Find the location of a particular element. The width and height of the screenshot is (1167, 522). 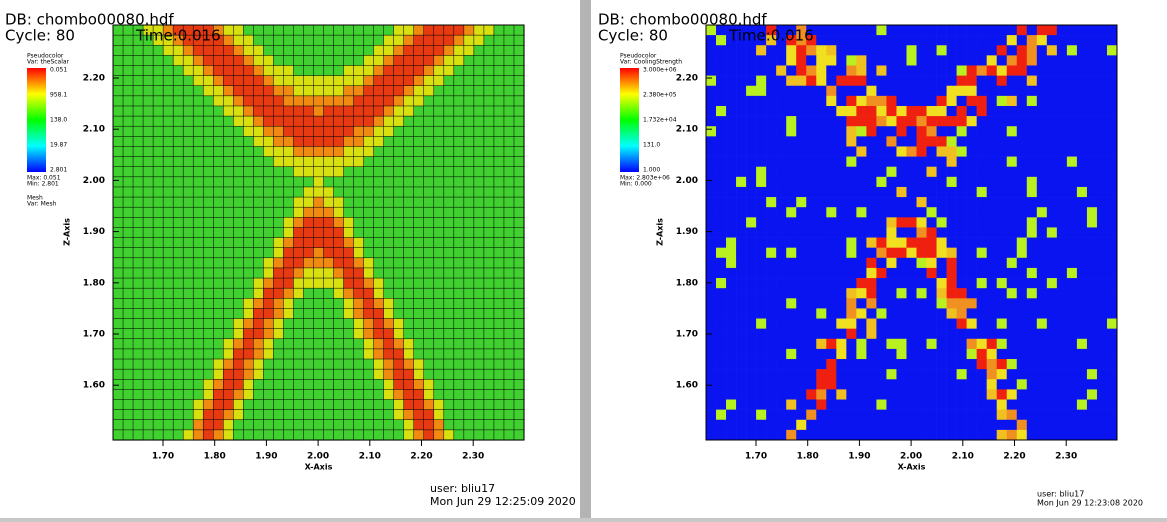

legend-var: Var: CoolingStrength is located at coordinates (651, 62).